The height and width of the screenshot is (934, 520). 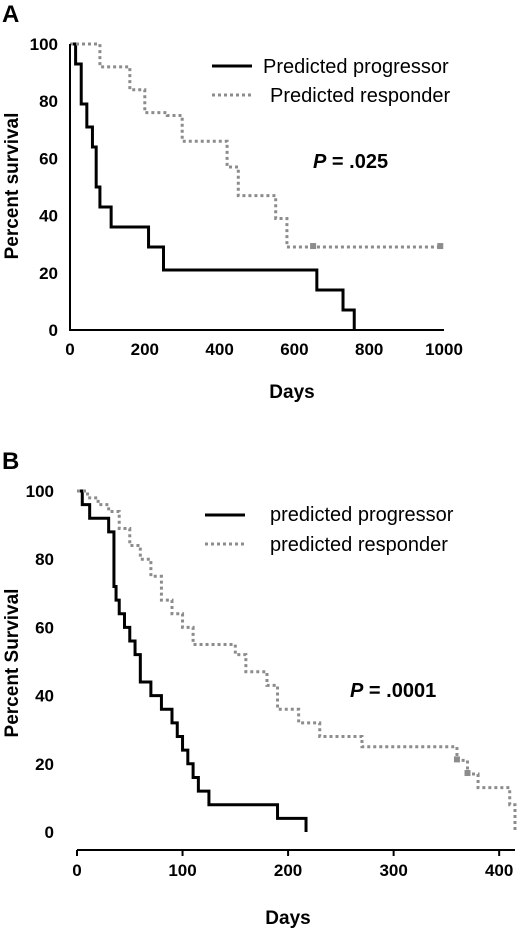 What do you see at coordinates (356, 67) in the screenshot?
I see `legend-label-progressor: Predicted progressor` at bounding box center [356, 67].